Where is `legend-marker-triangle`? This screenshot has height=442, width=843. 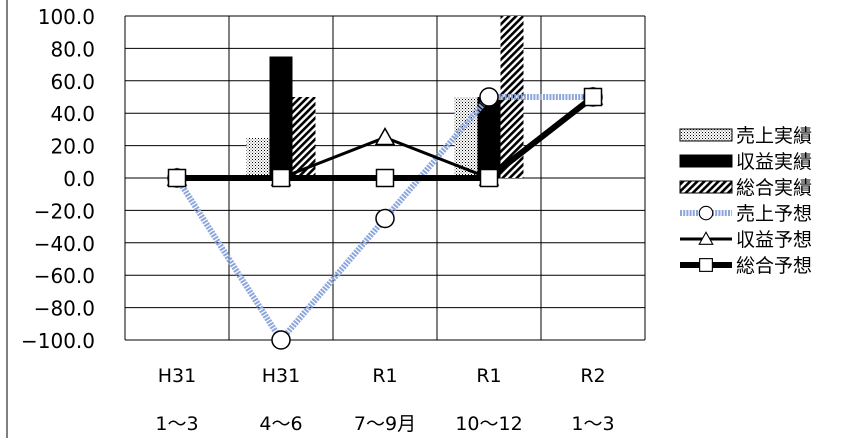
legend-marker-triangle is located at coordinates (706, 238).